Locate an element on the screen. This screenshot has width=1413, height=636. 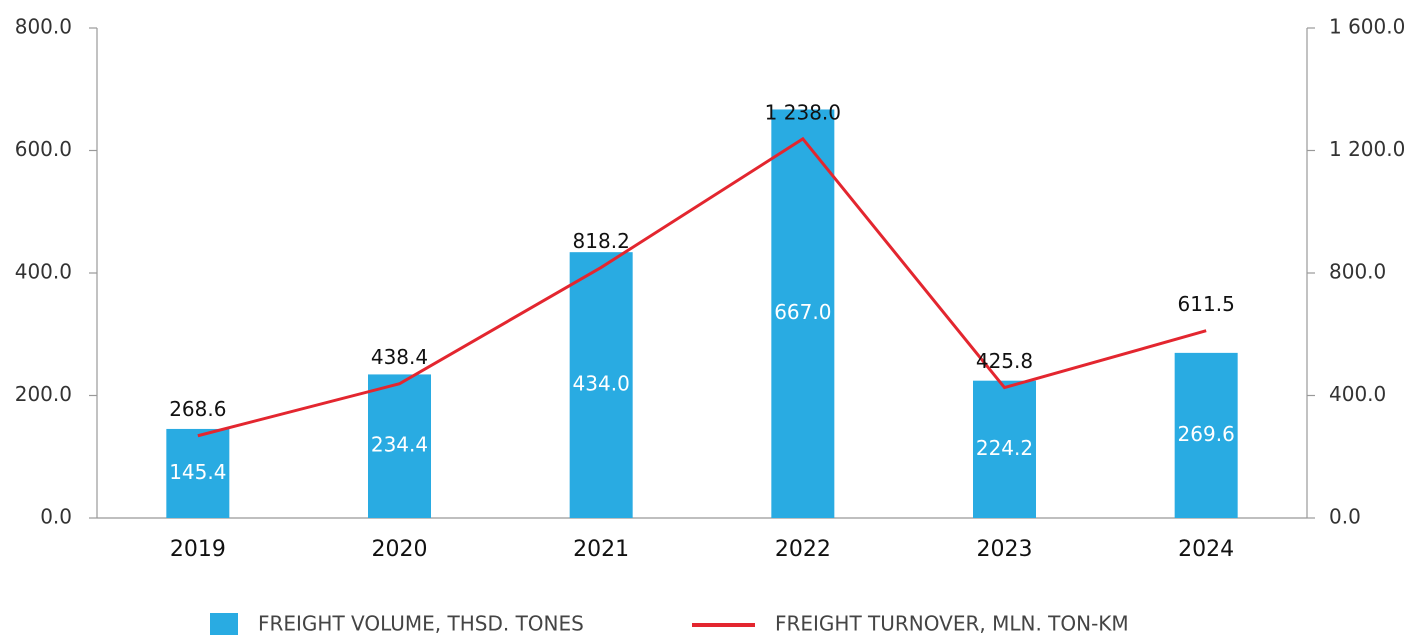
y-tick-label: 600.0 is located at coordinates (43, 149).